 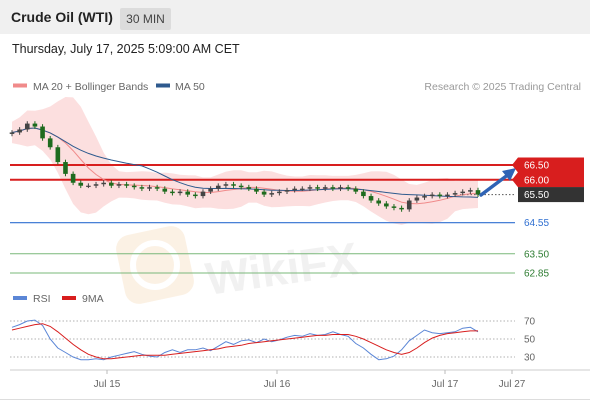 I want to click on level-label-1: 66.00, so click(x=536, y=180).